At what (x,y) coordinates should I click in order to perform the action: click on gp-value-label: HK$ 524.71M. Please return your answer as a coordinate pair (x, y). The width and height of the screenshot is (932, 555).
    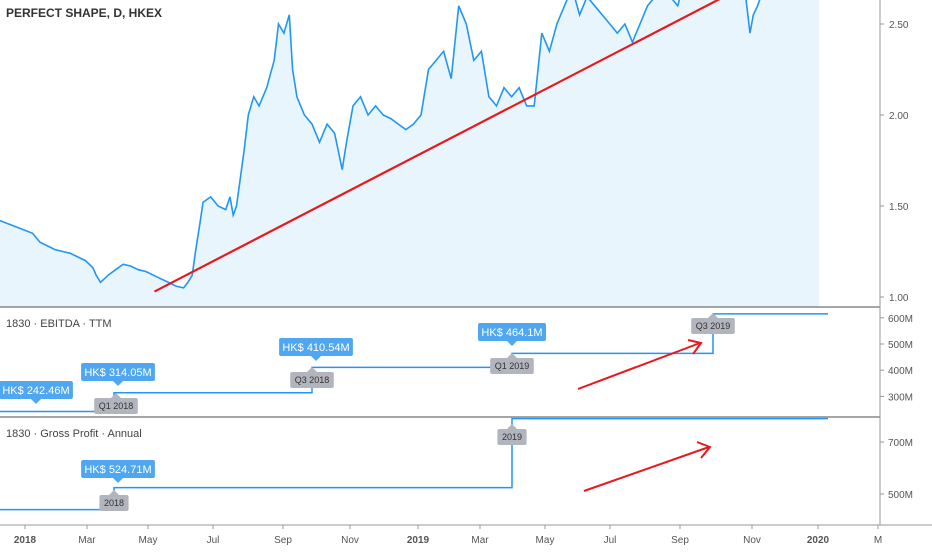
    Looking at the image, I should click on (117, 470).